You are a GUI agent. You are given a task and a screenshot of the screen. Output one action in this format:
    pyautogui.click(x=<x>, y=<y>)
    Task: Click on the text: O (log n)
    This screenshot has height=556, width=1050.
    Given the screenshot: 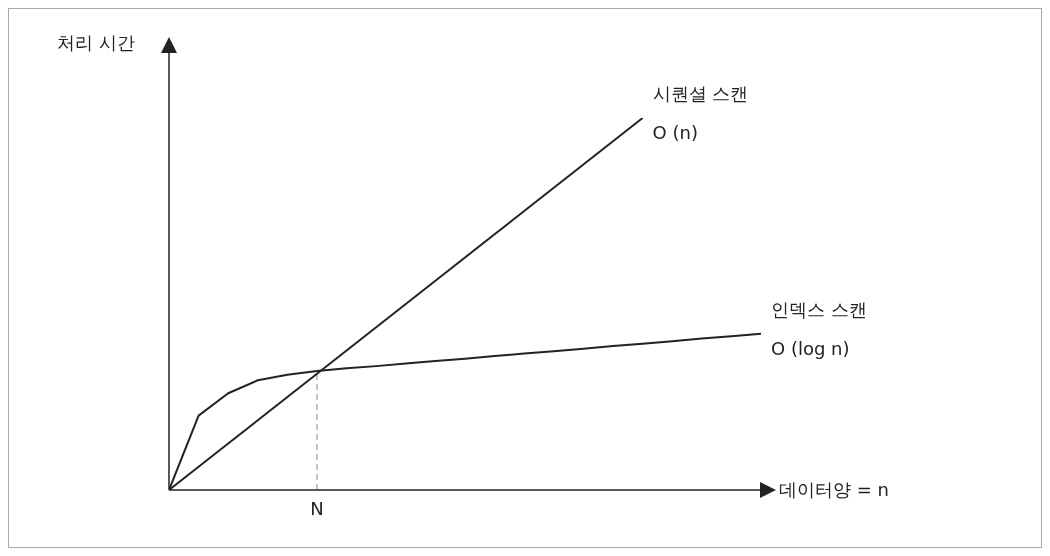 What is the action you would take?
    pyautogui.click(x=810, y=348)
    